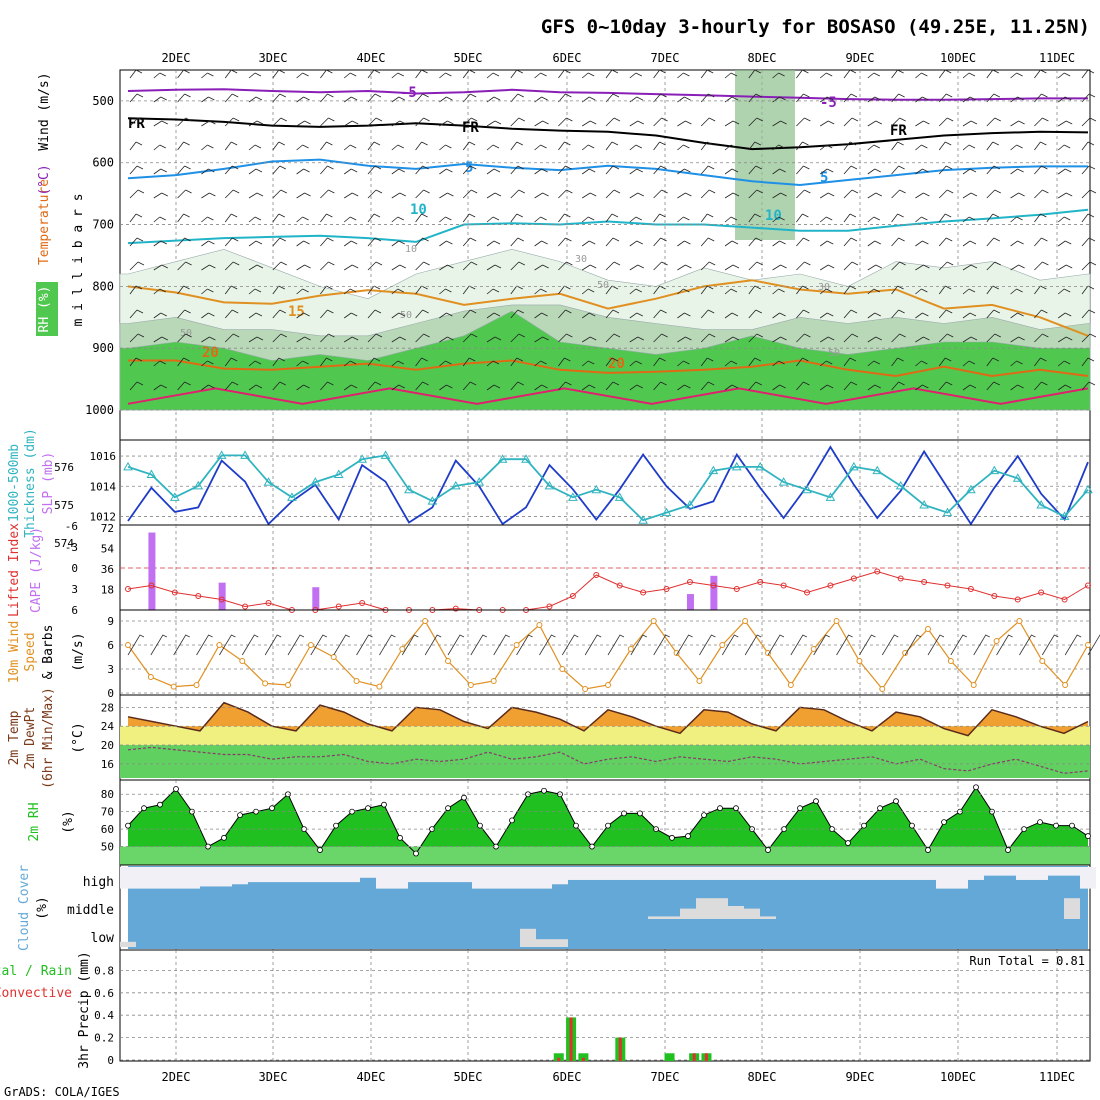 This screenshot has width=1100, height=1100. I want to click on lifted-index-line, so click(608, 590).